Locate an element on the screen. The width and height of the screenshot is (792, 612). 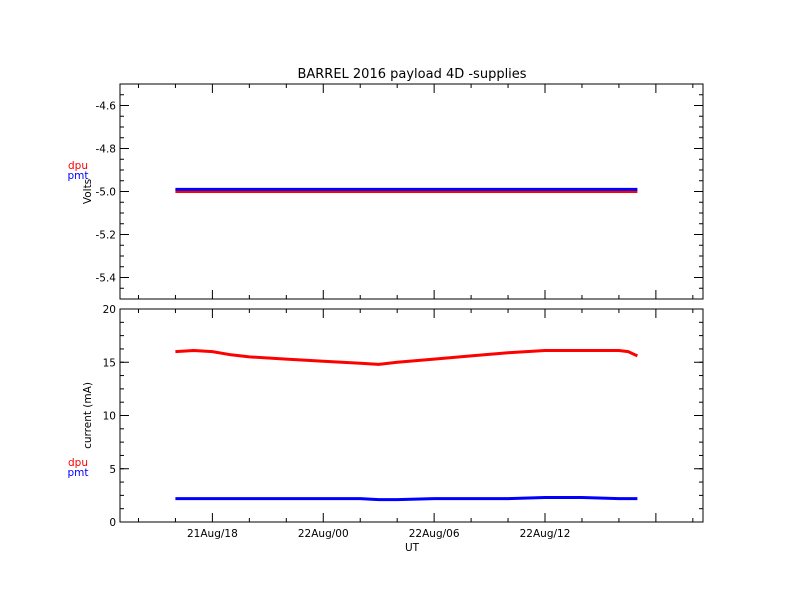
y-tick-label: 15 is located at coordinates (109, 363).